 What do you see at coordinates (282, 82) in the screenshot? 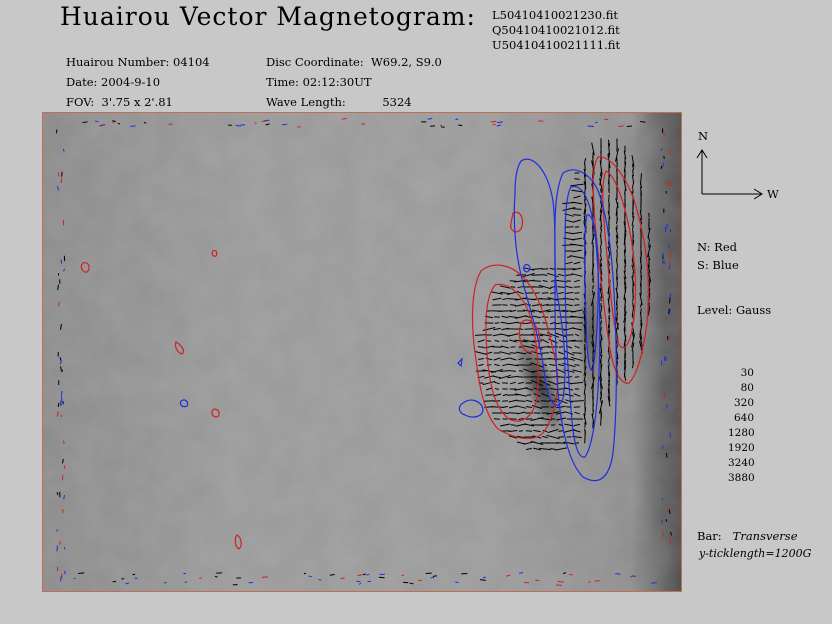
I see `meta-label: Time:` at bounding box center [282, 82].